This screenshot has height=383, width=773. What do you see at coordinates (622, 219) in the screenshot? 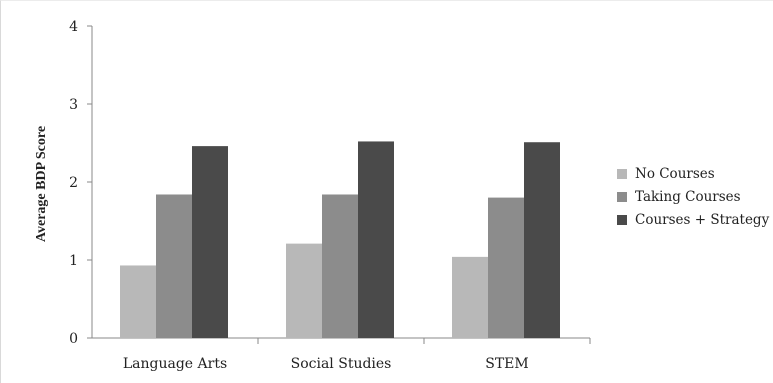
I see `legend-swatch-courses-strategy` at bounding box center [622, 219].